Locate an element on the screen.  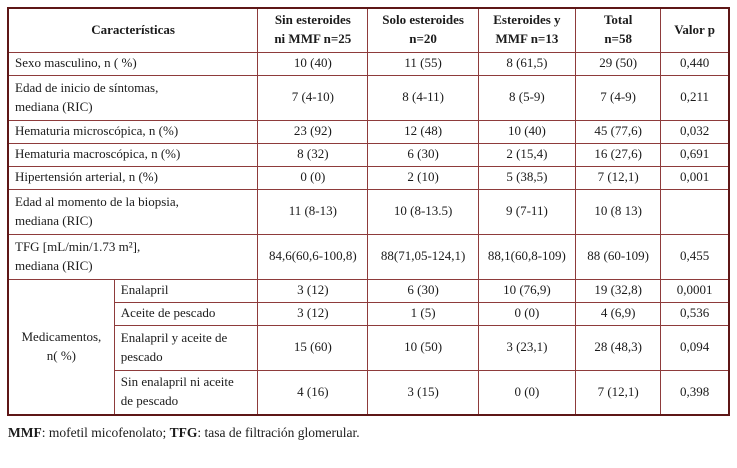
table-cell: 4 (6,9) is located at coordinates (618, 313).